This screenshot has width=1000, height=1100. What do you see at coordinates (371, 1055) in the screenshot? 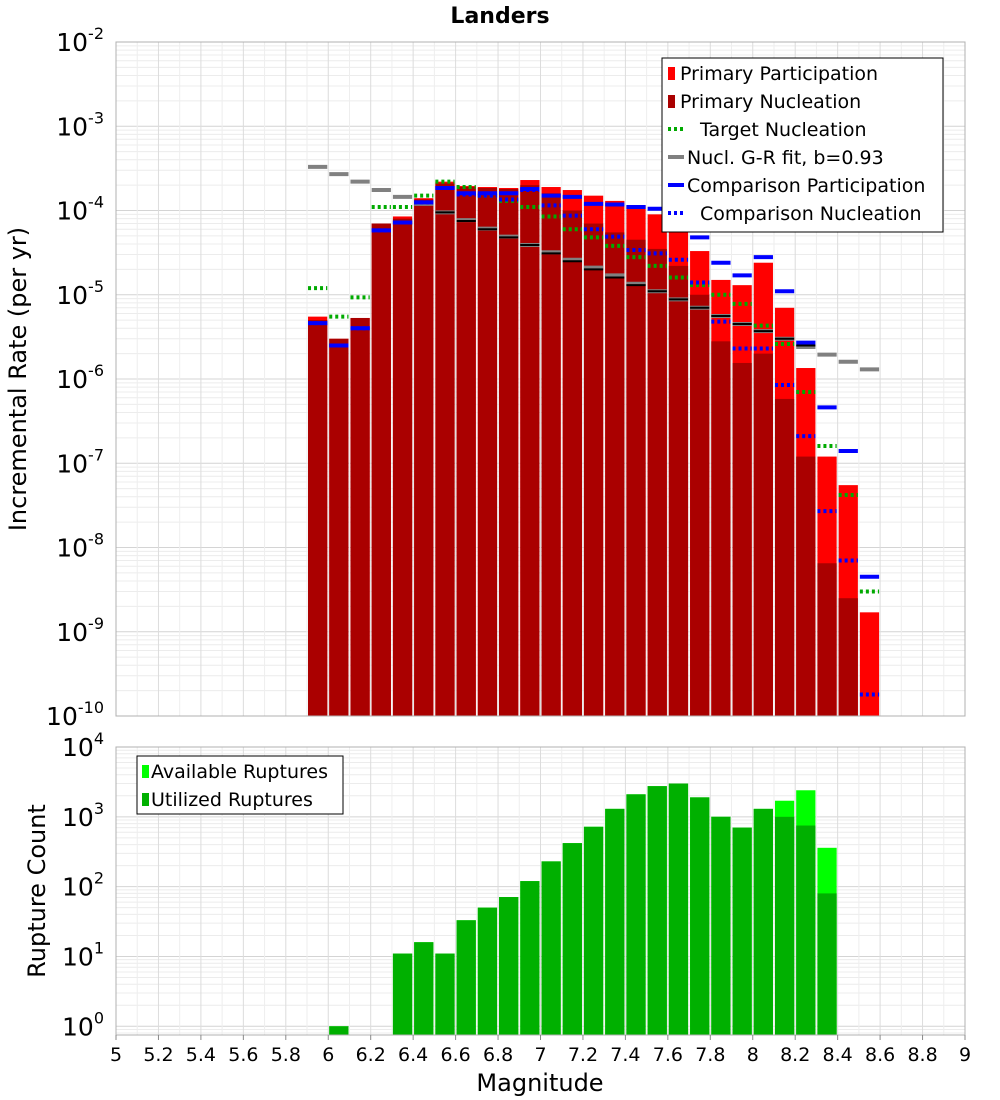
I see `x-tick-label: 6.2` at bounding box center [371, 1055].